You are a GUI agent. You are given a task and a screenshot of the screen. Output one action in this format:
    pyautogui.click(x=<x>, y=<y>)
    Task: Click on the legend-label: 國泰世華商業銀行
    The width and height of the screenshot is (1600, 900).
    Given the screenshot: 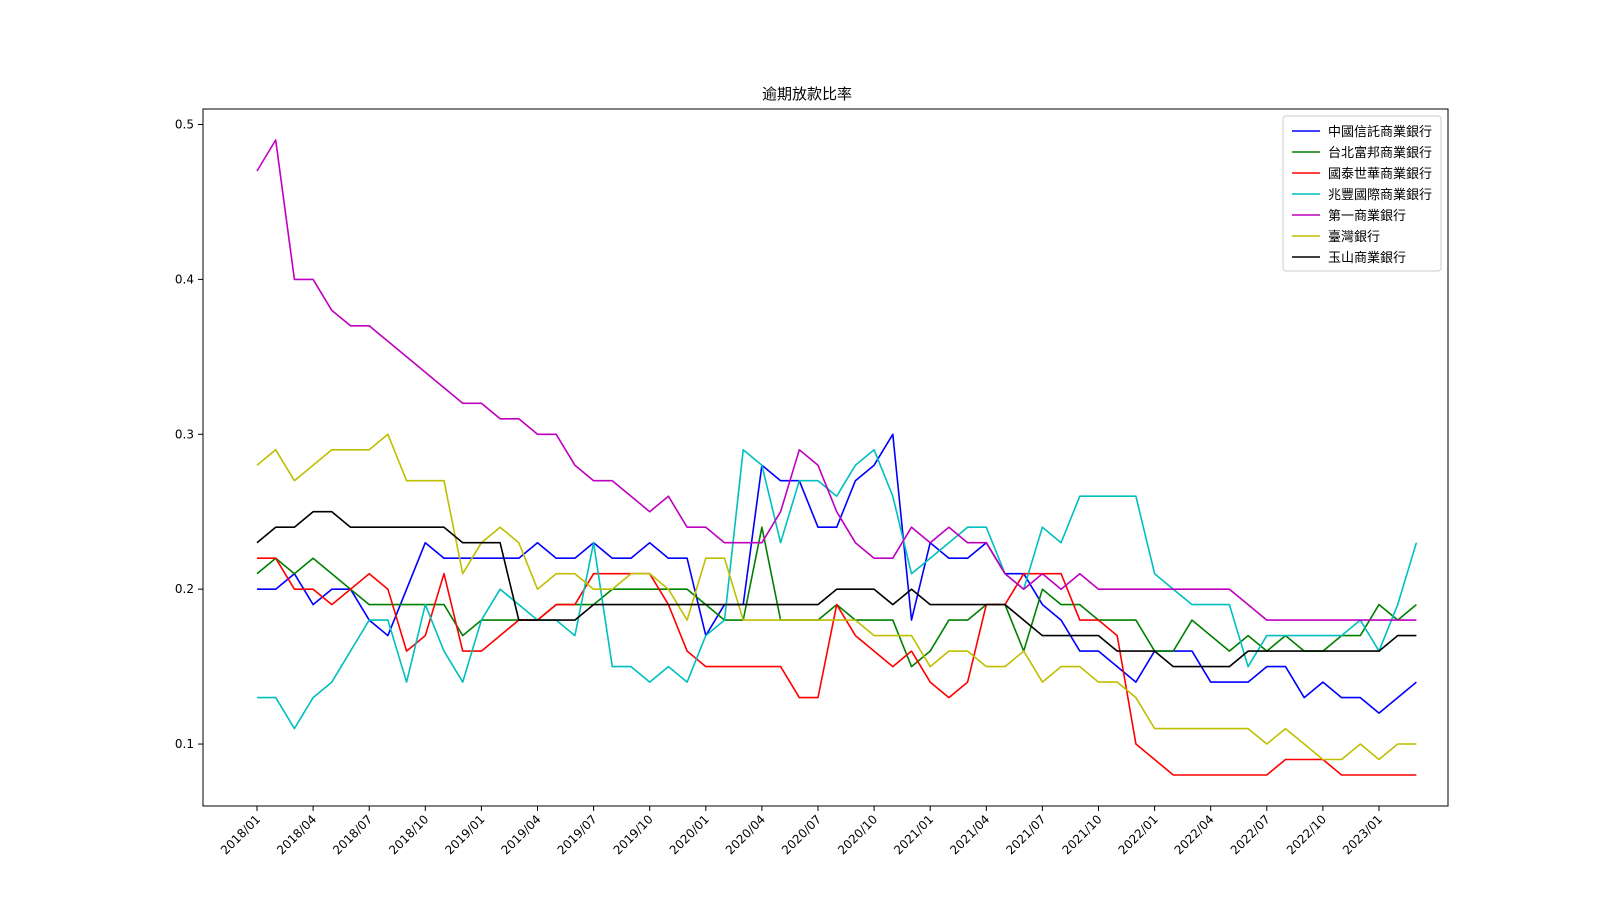 What is the action you would take?
    pyautogui.click(x=1380, y=174)
    